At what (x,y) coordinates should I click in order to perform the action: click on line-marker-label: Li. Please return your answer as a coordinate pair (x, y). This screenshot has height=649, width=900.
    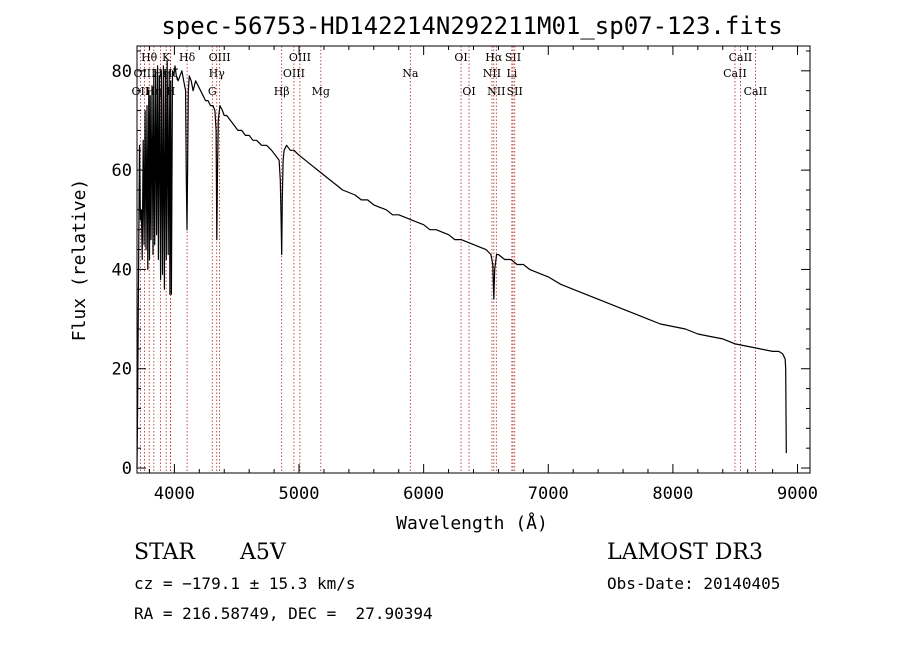
    Looking at the image, I should click on (511, 73).